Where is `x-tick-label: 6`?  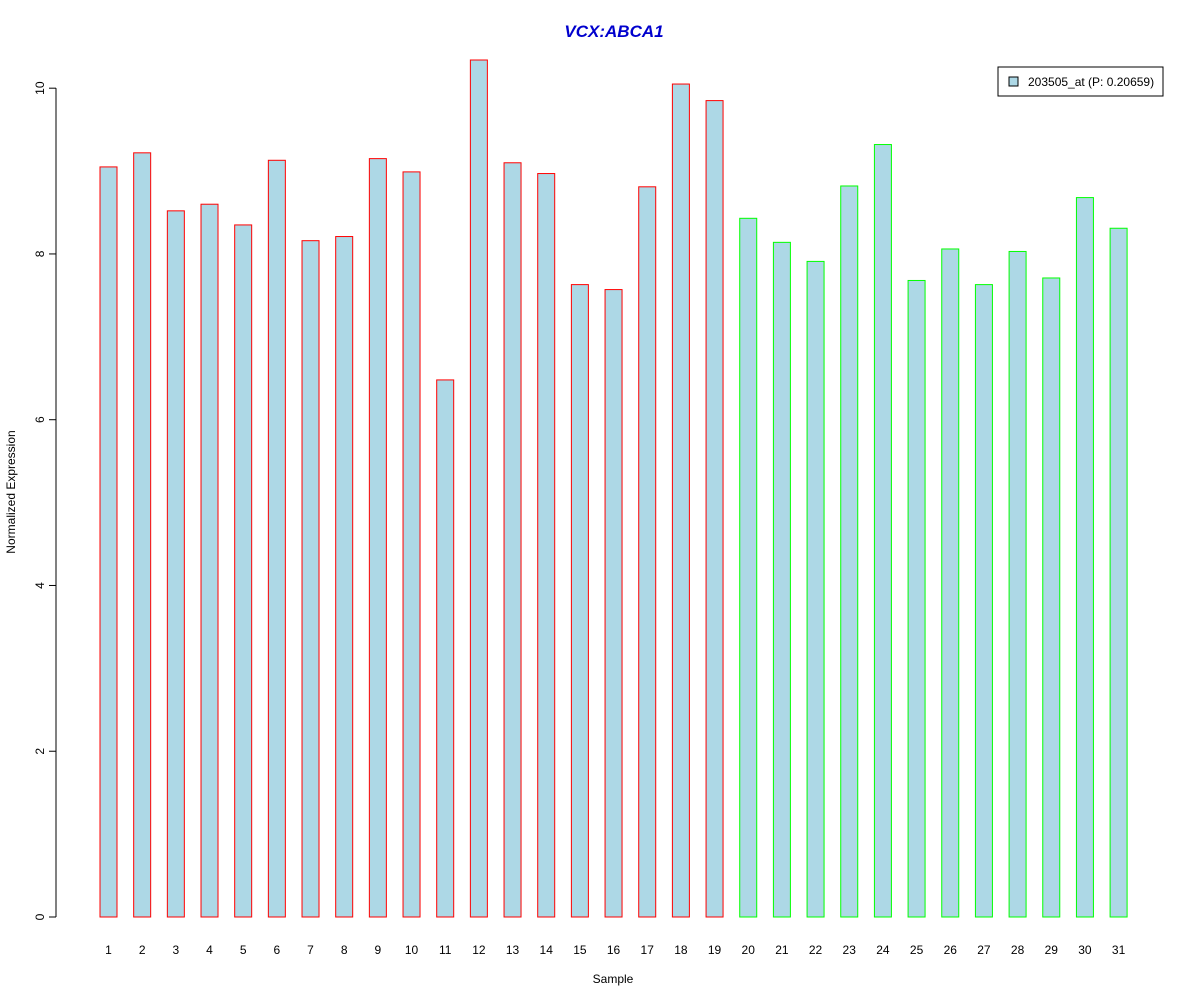
x-tick-label: 6 is located at coordinates (277, 950).